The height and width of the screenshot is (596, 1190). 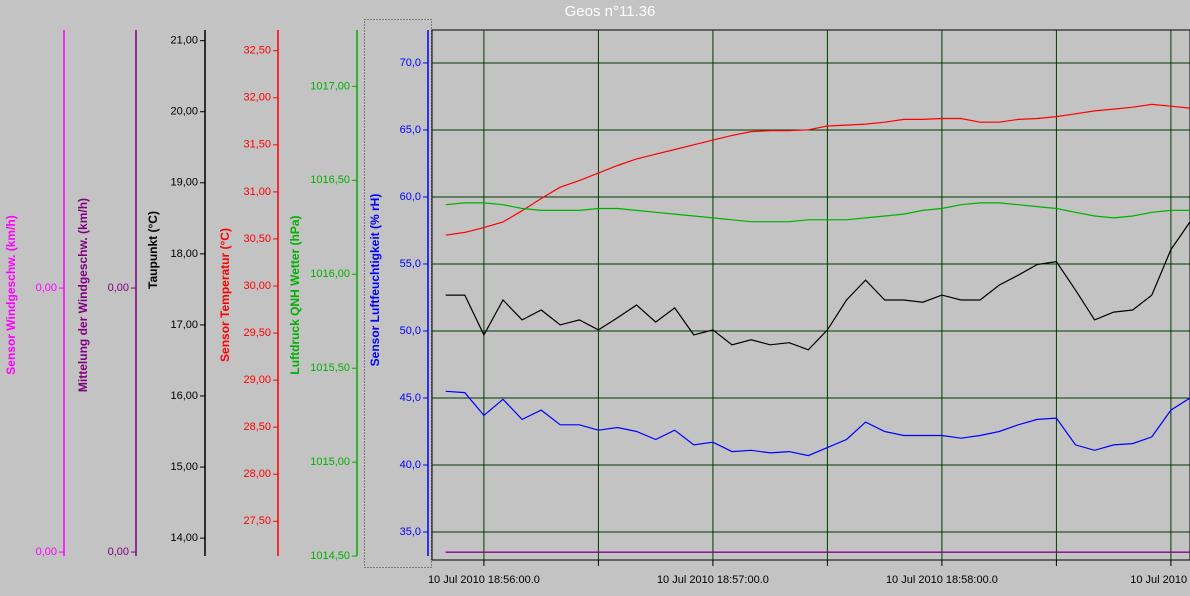 What do you see at coordinates (11, 294) in the screenshot?
I see `axis-label: Sensor Windgeschw. (km/h)` at bounding box center [11, 294].